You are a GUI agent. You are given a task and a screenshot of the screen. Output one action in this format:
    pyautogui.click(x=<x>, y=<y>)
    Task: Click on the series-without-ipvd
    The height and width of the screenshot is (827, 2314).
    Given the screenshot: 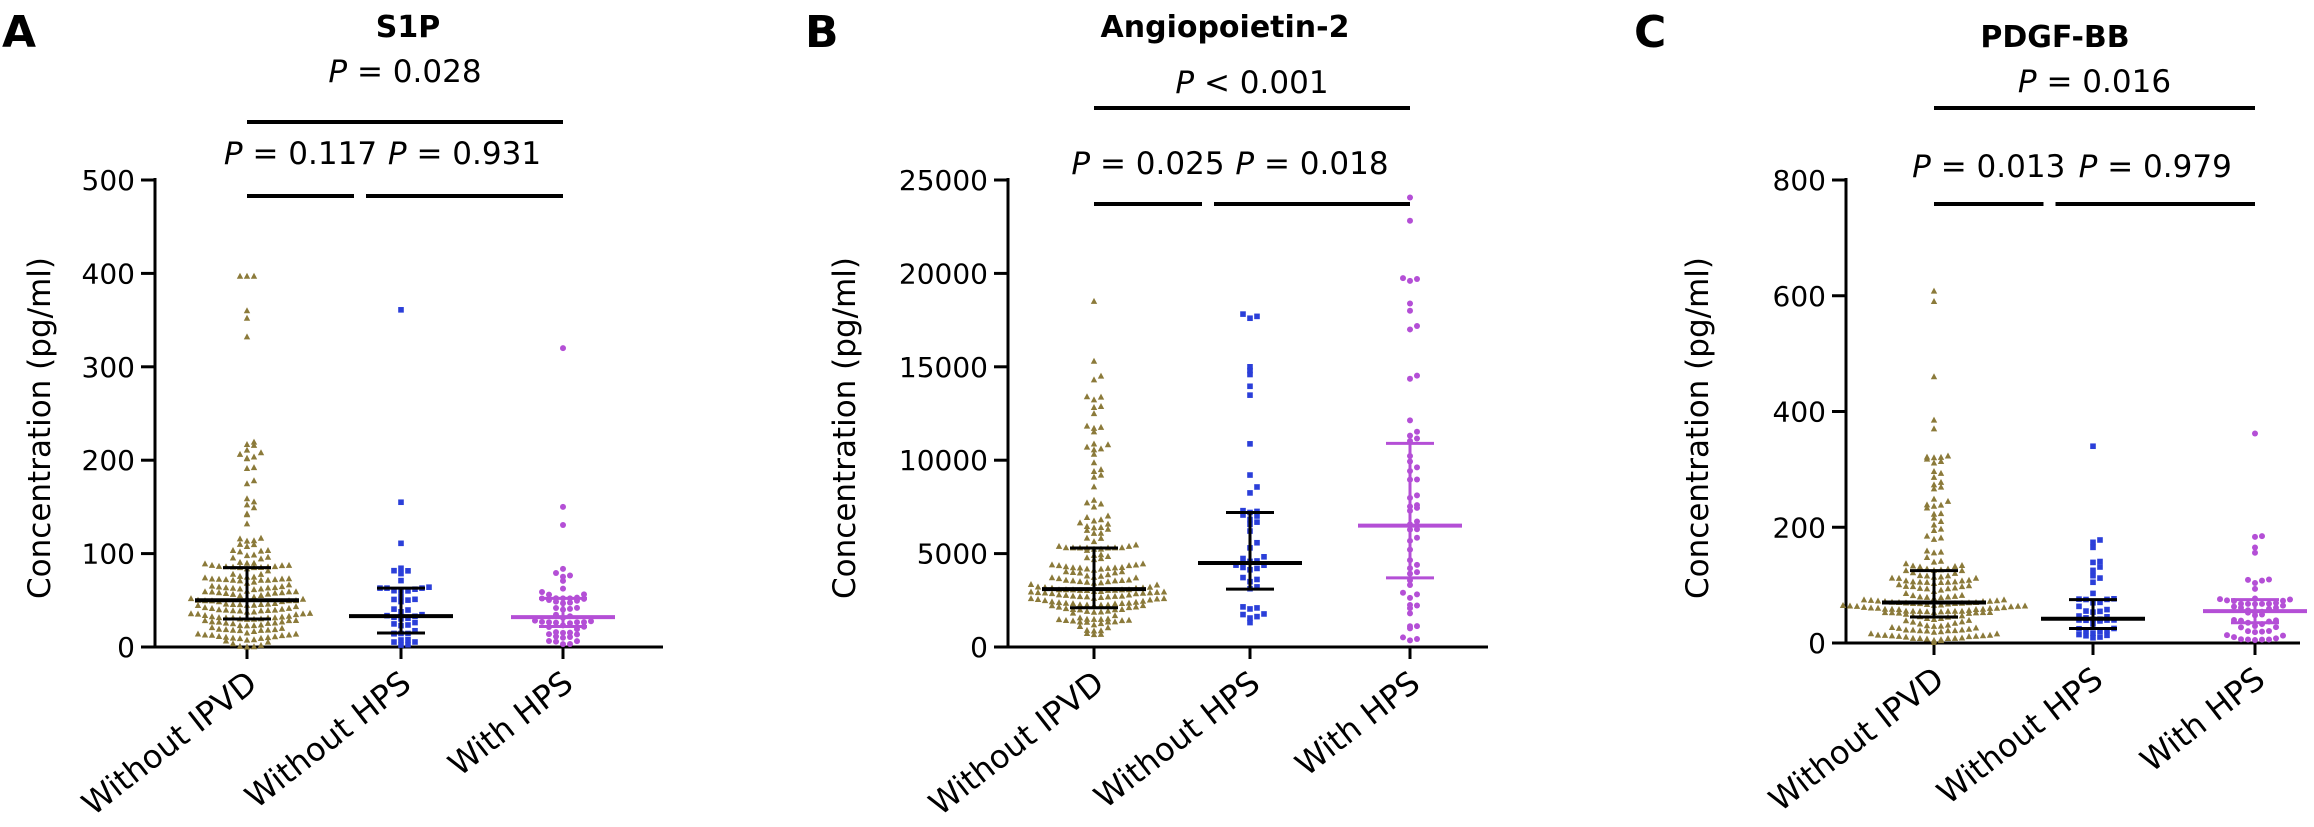 What is the action you would take?
    pyautogui.click(x=1097, y=467)
    